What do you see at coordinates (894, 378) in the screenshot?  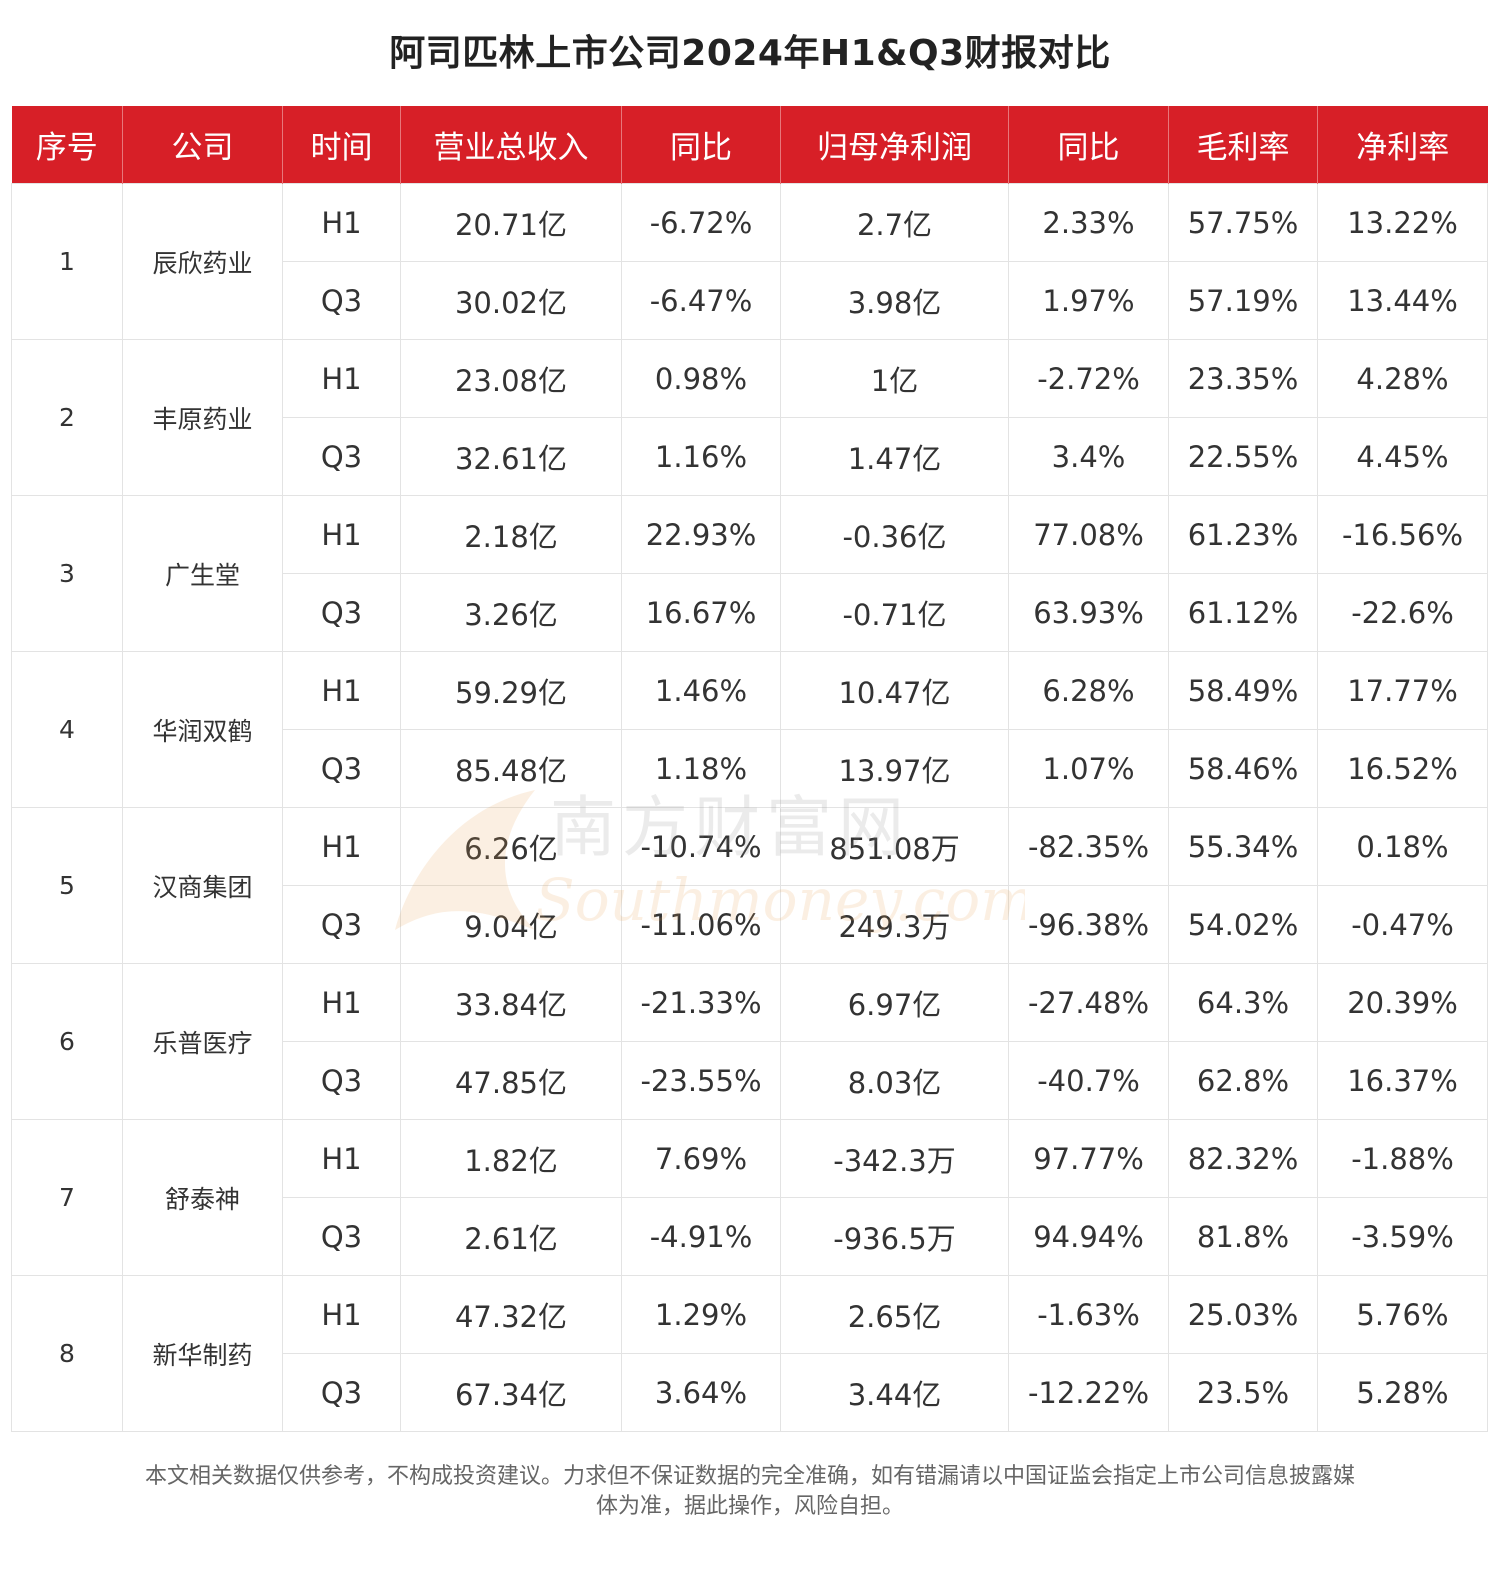 I see `net-profit-cell: 1亿` at bounding box center [894, 378].